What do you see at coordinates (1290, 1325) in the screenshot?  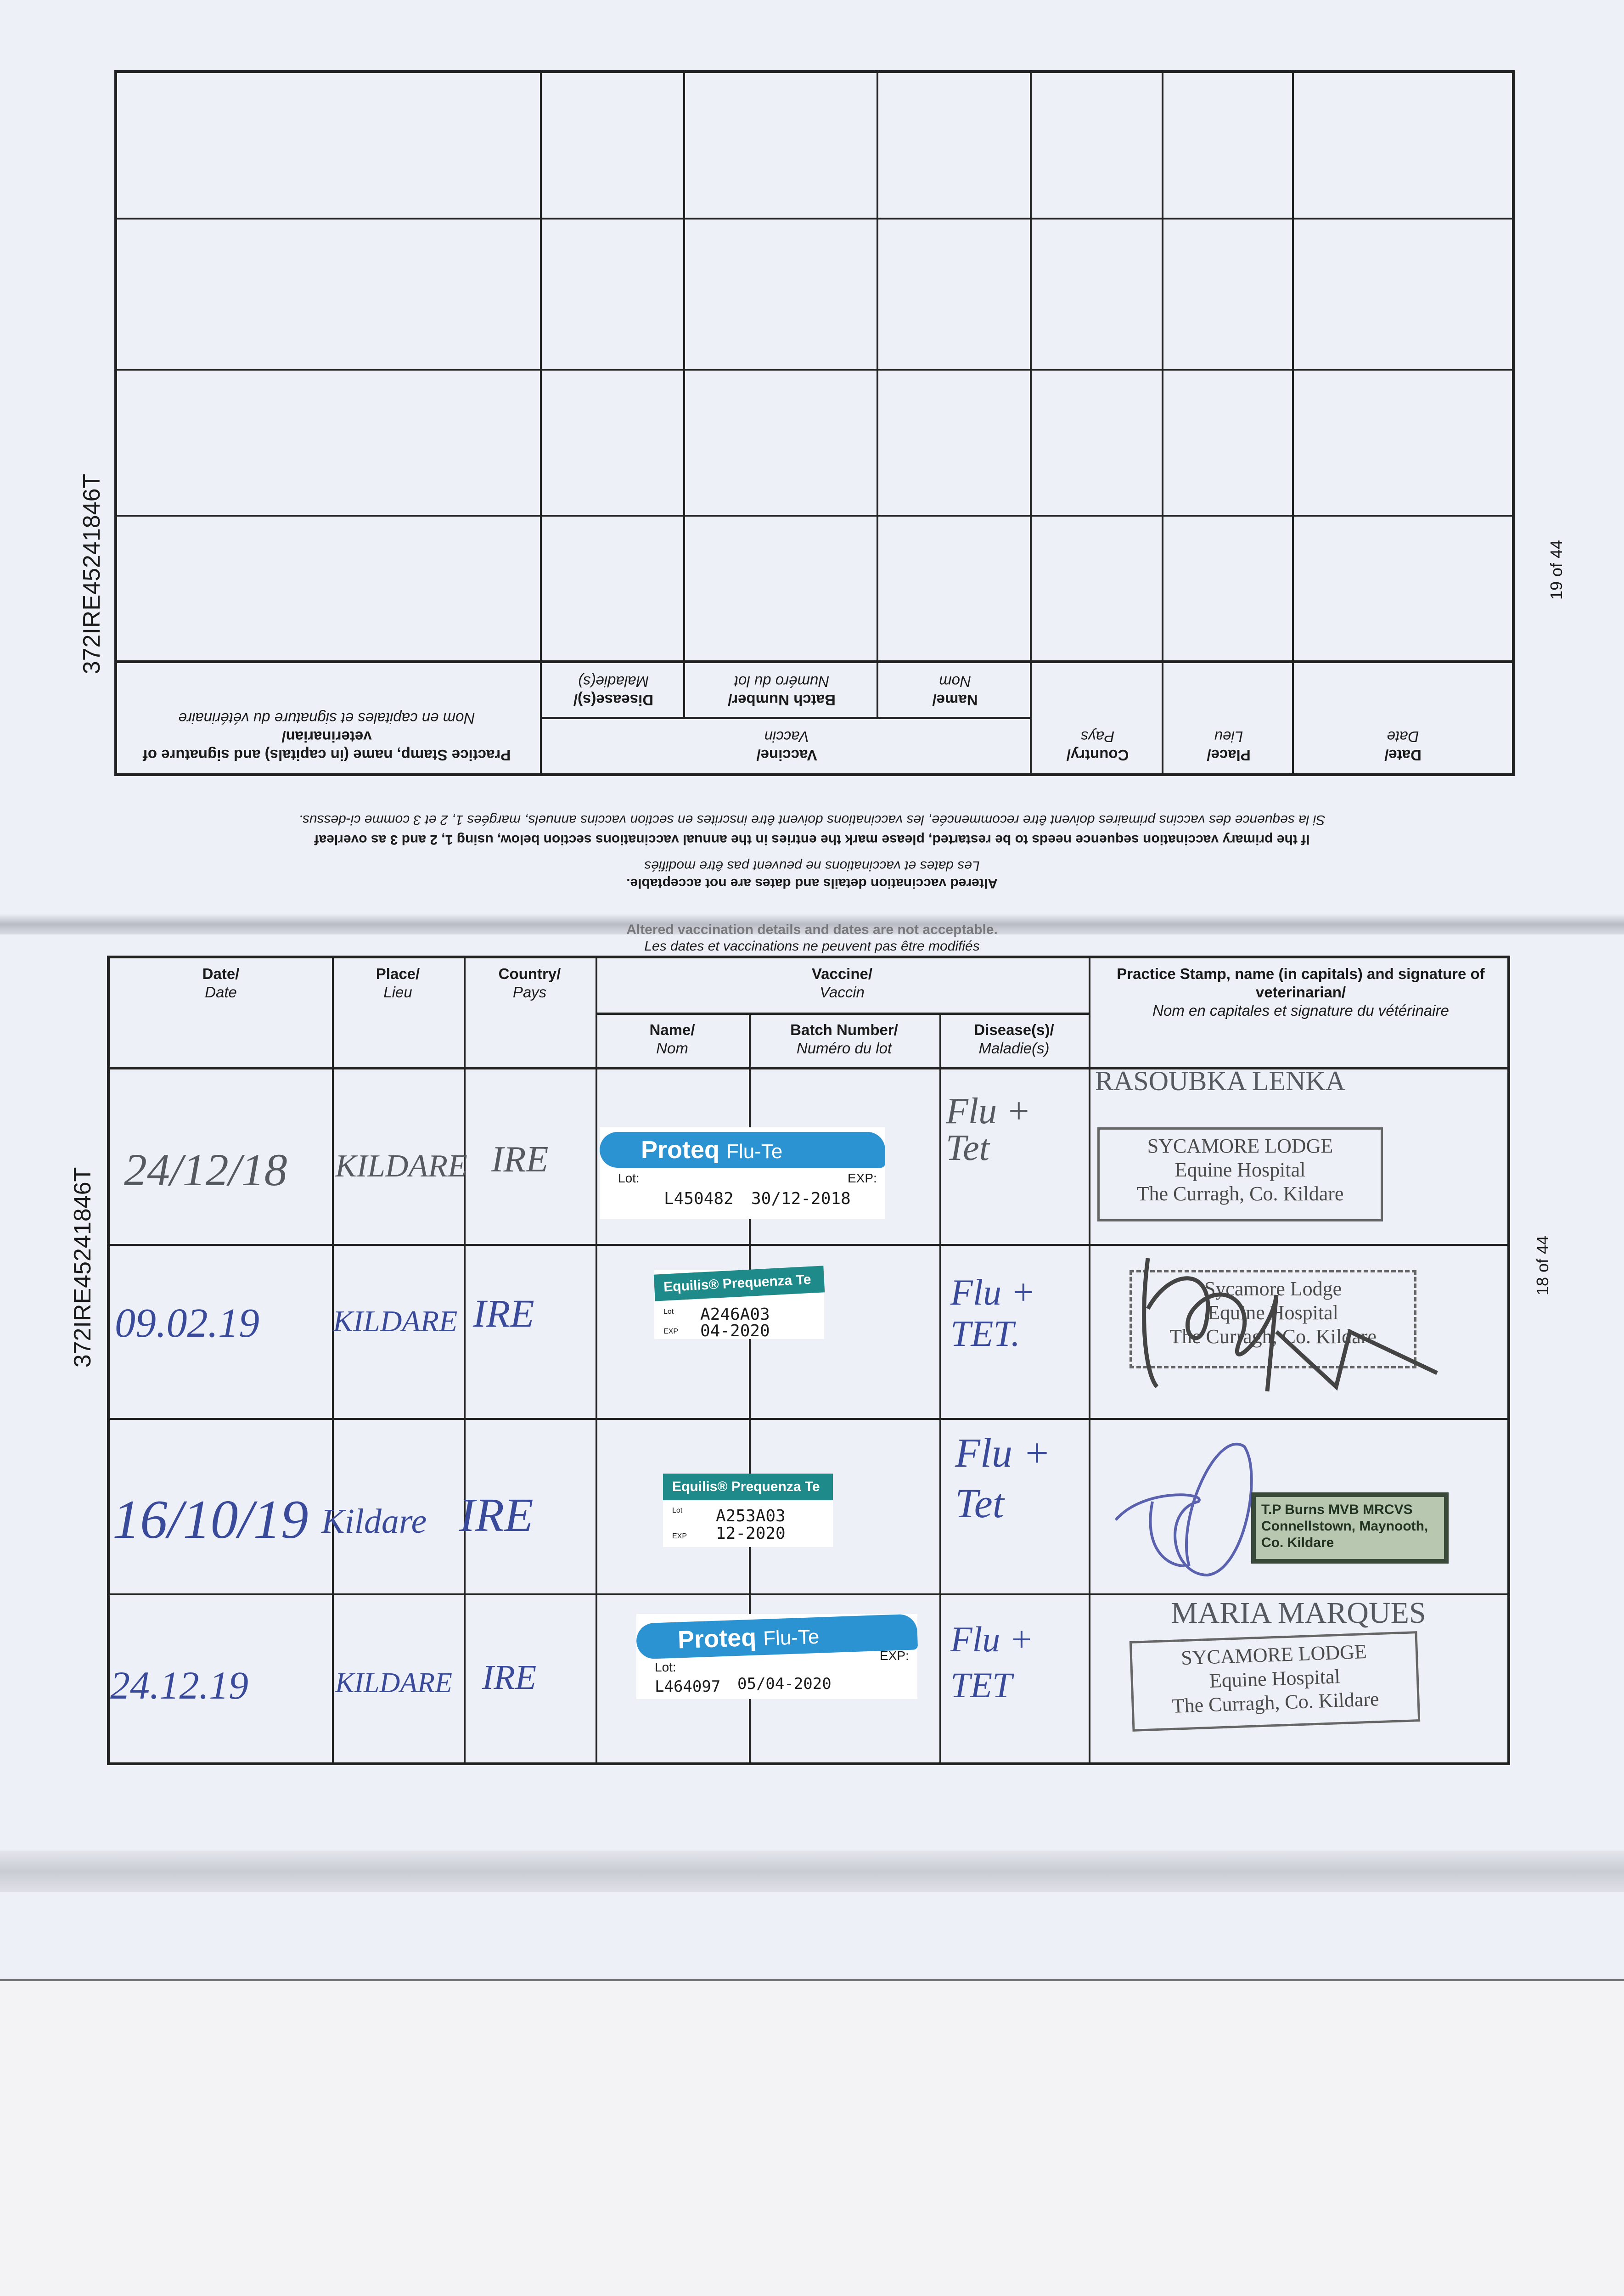 I see `entry-2-signature` at bounding box center [1290, 1325].